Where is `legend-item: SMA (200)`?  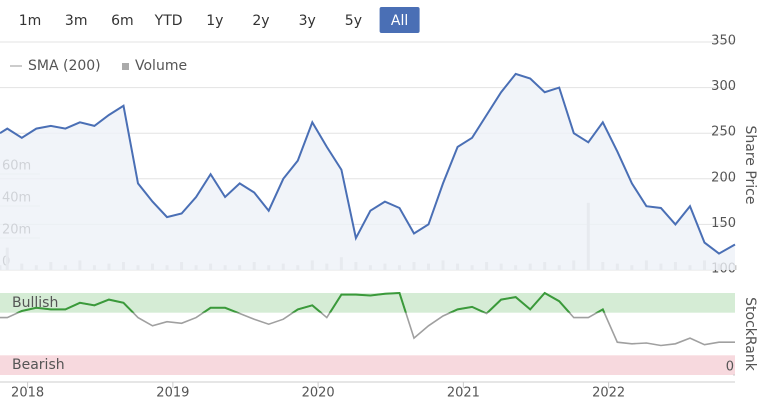
legend-item: SMA (200) is located at coordinates (55, 66).